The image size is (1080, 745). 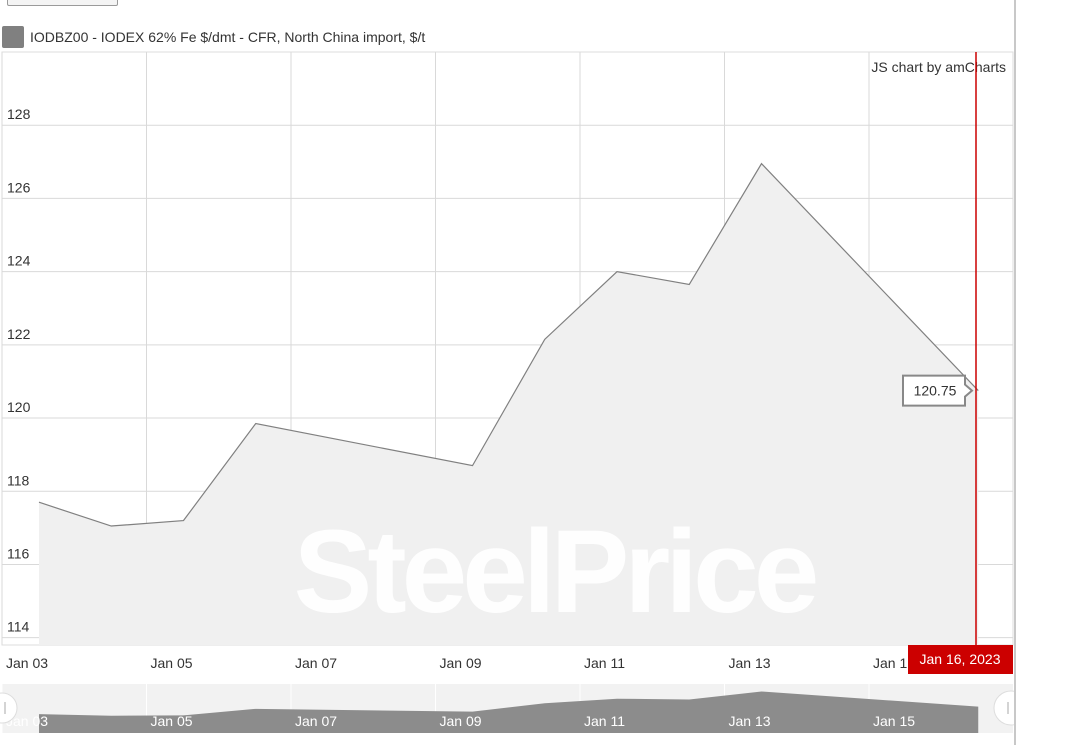 What do you see at coordinates (19, 187) in the screenshot?
I see `y-tick-label: 126` at bounding box center [19, 187].